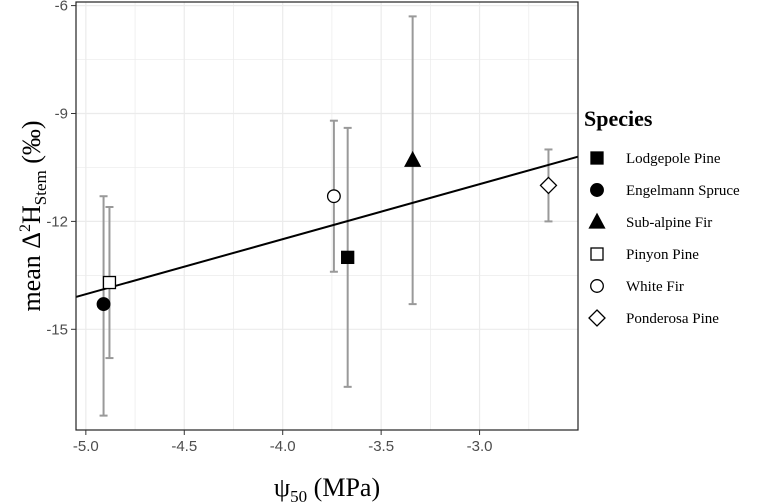 Image resolution: width=765 pixels, height=504 pixels. Describe the element at coordinates (655, 287) in the screenshot. I see `legend-label: White Fir` at that location.